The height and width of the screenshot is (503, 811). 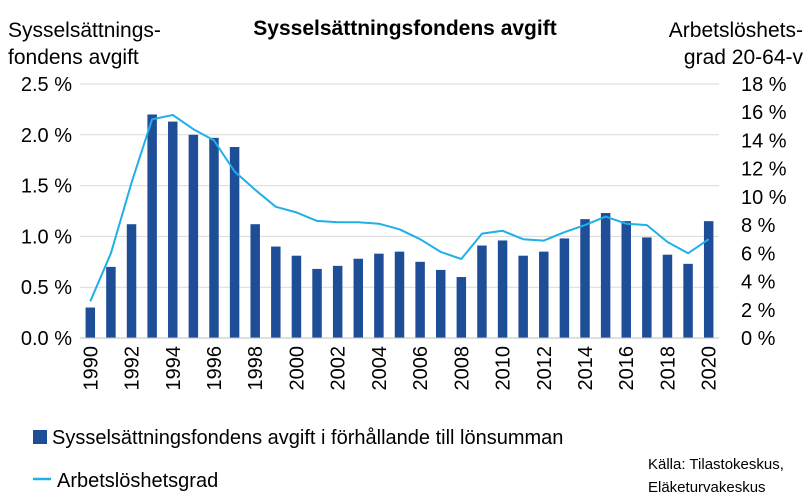 What do you see at coordinates (710, 368) in the screenshot?
I see `x-tick-label: 2020` at bounding box center [710, 368].